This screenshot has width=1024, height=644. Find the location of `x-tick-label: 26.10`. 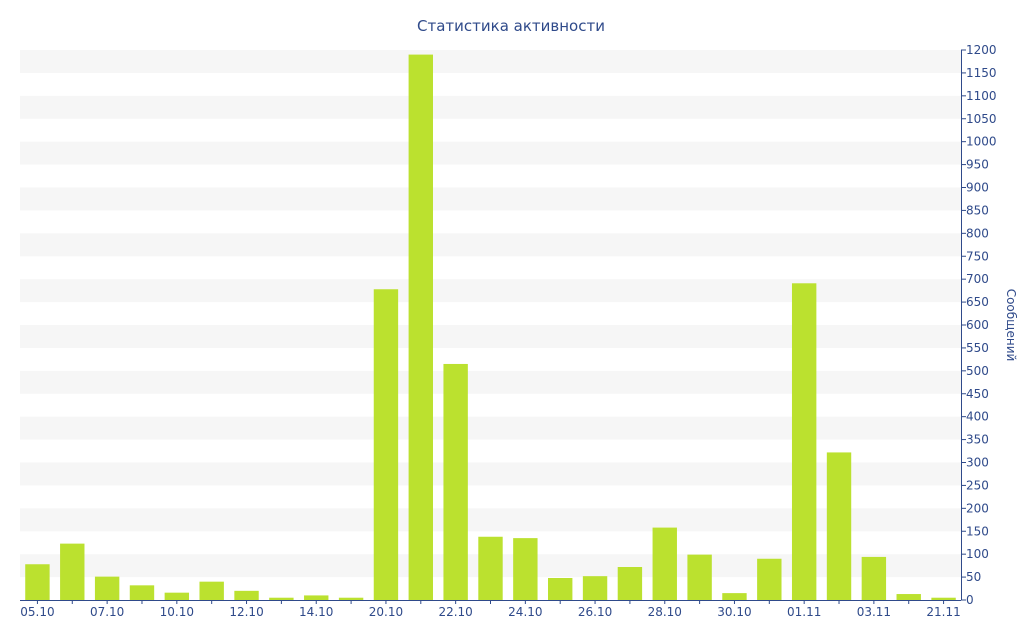

x-tick-label: 26.10 is located at coordinates (595, 612).